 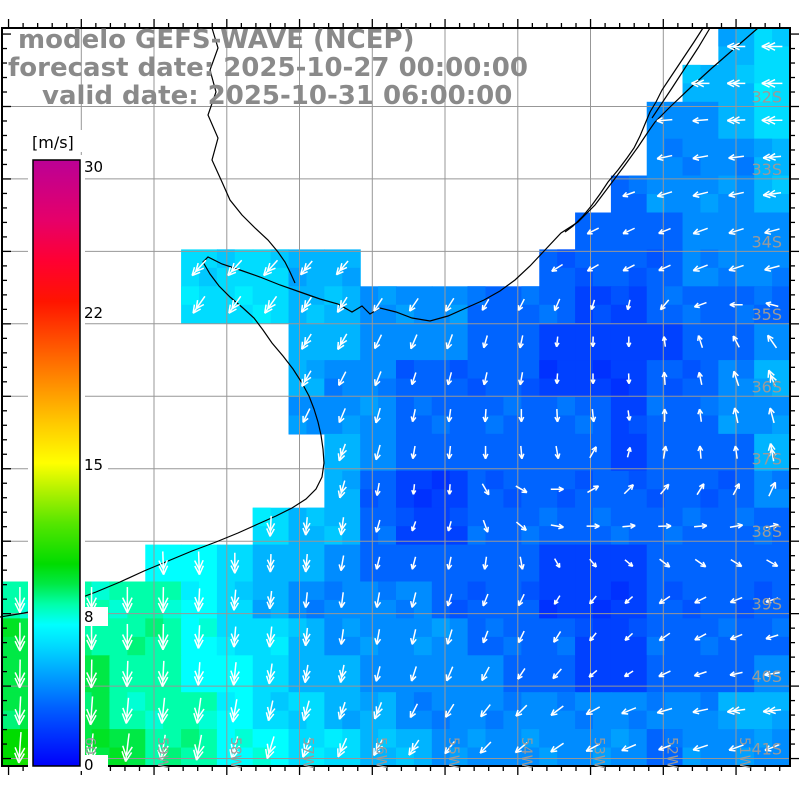 I want to click on colorbar: 30 22 15 8 0 [m/s], so click(x=67, y=452).